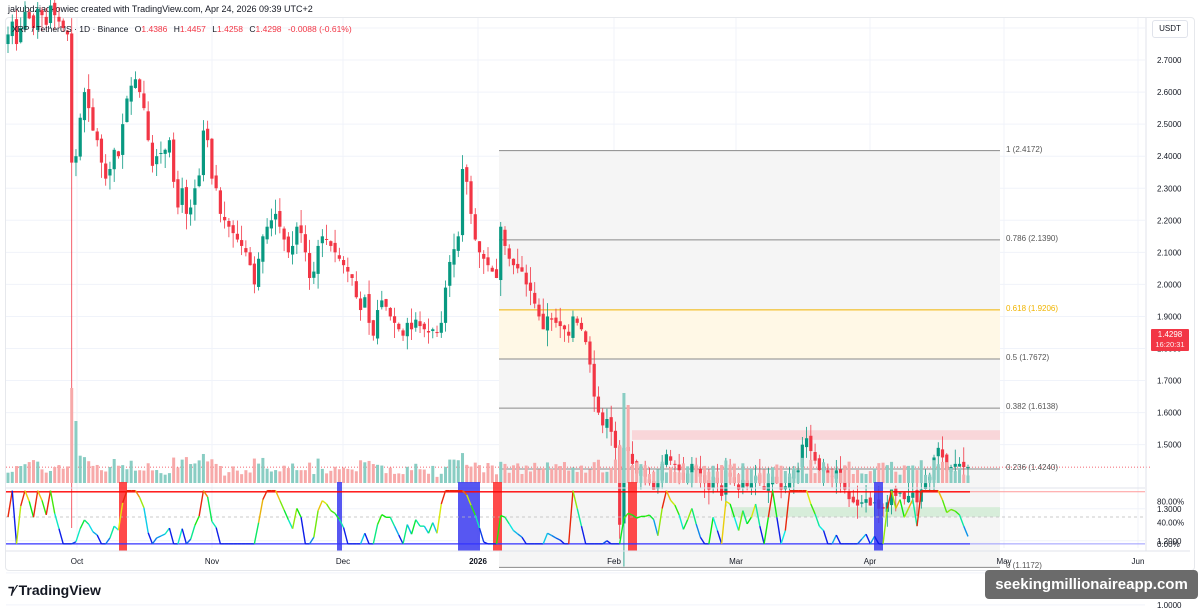 Image resolution: width=1200 pixels, height=609 pixels. What do you see at coordinates (1169, 284) in the screenshot?
I see `svg-text: 2.0000` at bounding box center [1169, 284].